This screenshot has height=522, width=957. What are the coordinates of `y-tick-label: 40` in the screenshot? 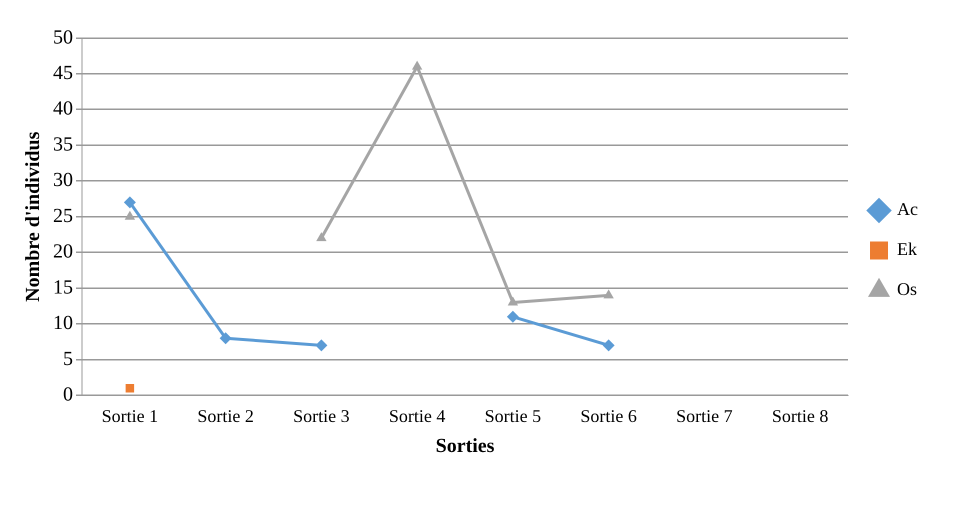 It's located at (63, 109).